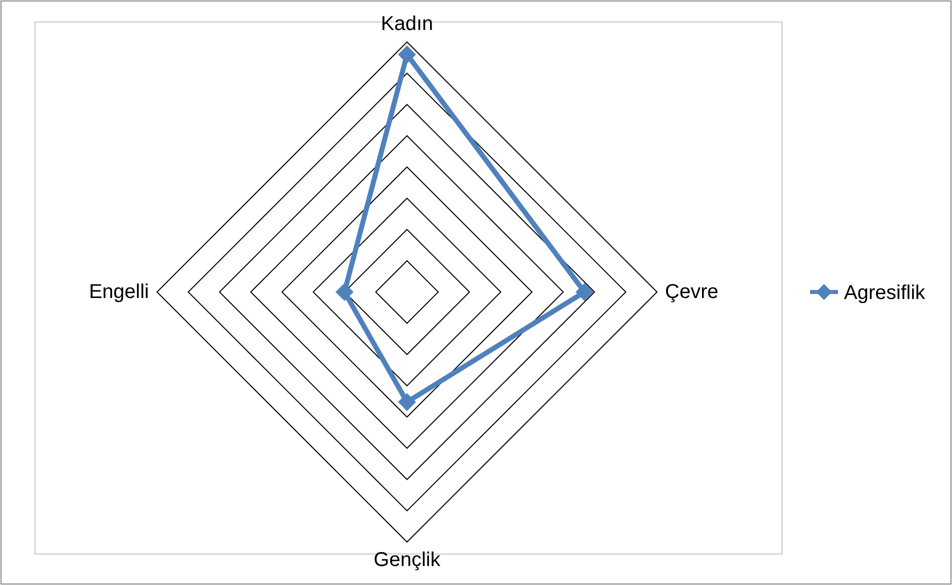 Image resolution: width=952 pixels, height=585 pixels. Describe the element at coordinates (885, 293) in the screenshot. I see `legend-label: Agresiflik` at that location.